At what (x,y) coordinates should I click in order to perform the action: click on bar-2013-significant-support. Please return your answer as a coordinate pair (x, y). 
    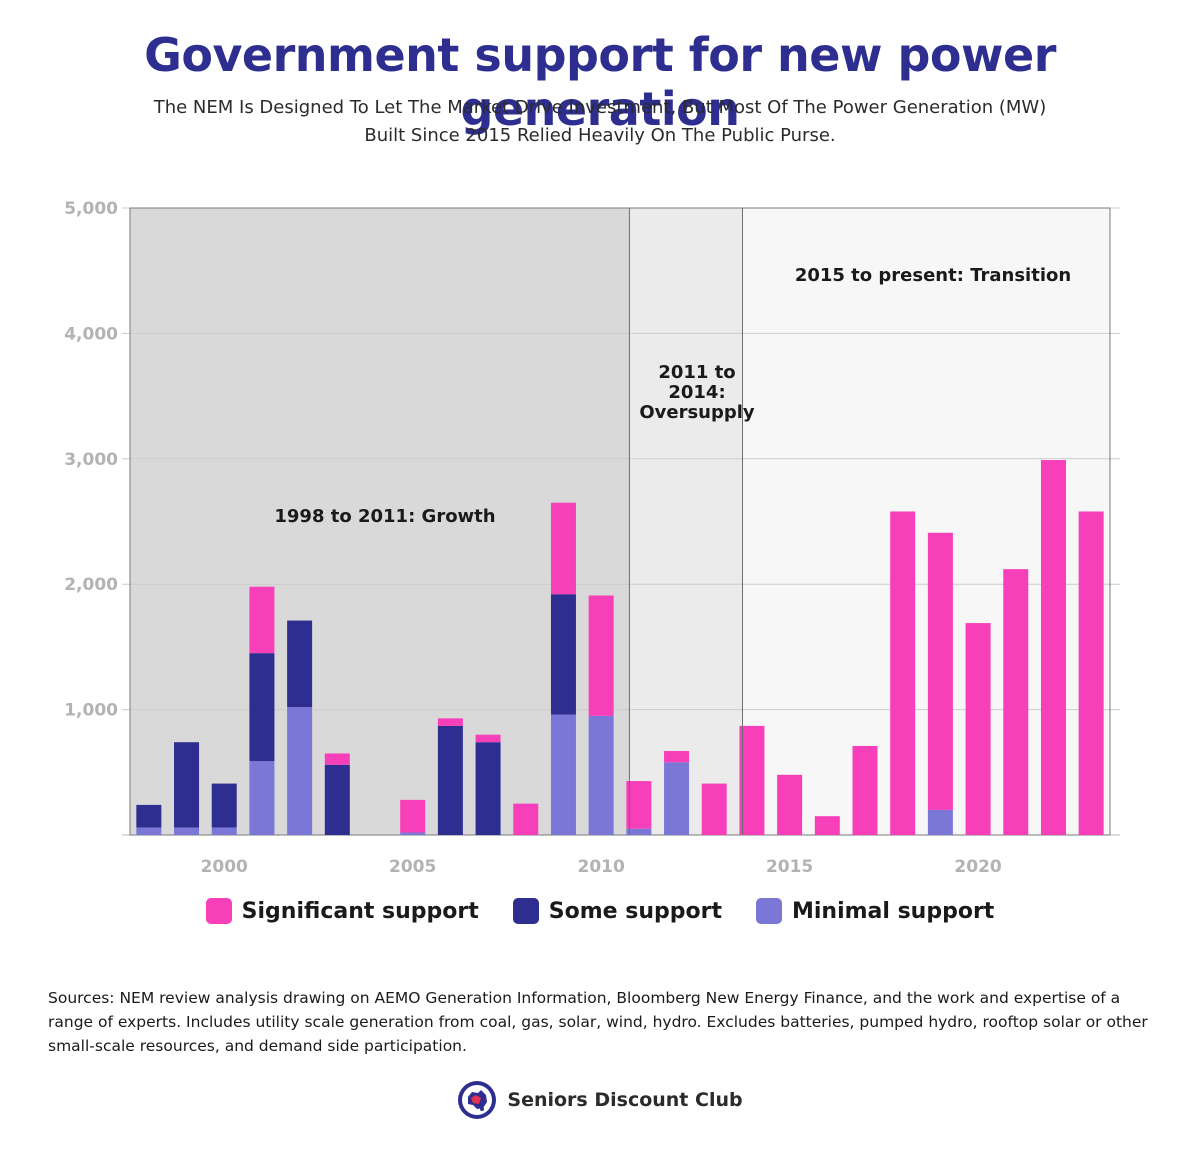
    Looking at the image, I should click on (714, 809).